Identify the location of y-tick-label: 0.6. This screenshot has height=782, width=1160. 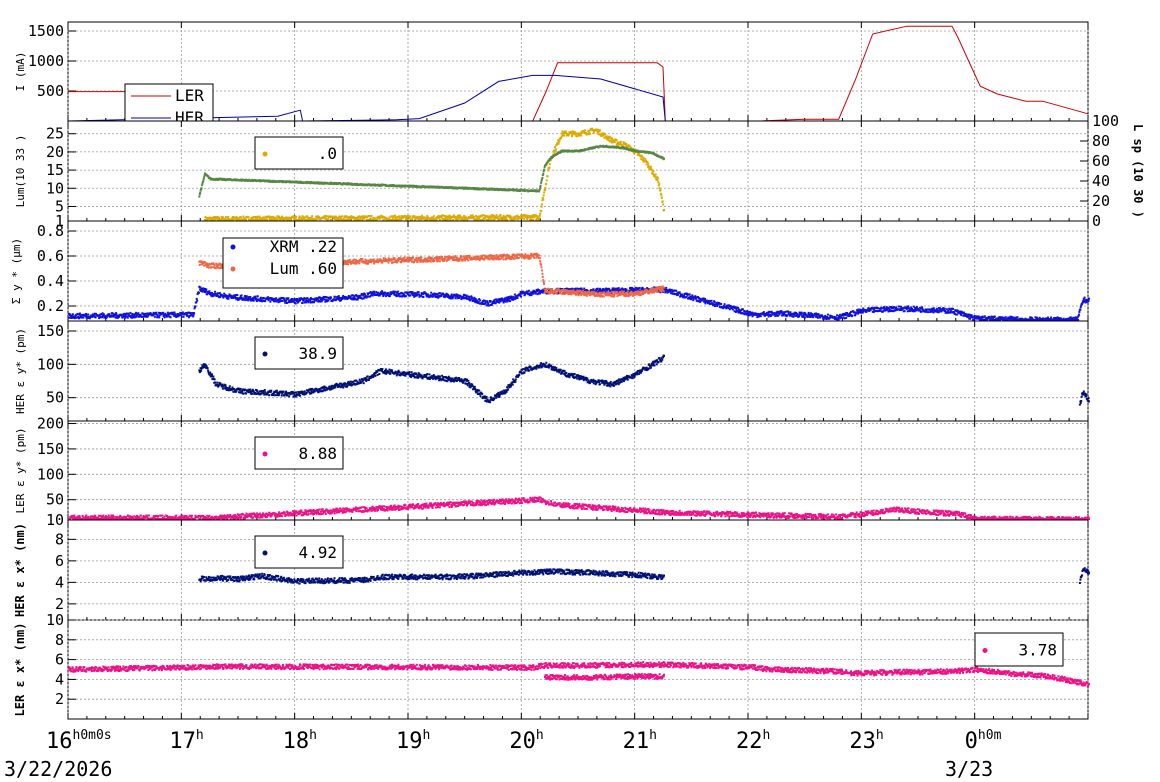
(50, 256).